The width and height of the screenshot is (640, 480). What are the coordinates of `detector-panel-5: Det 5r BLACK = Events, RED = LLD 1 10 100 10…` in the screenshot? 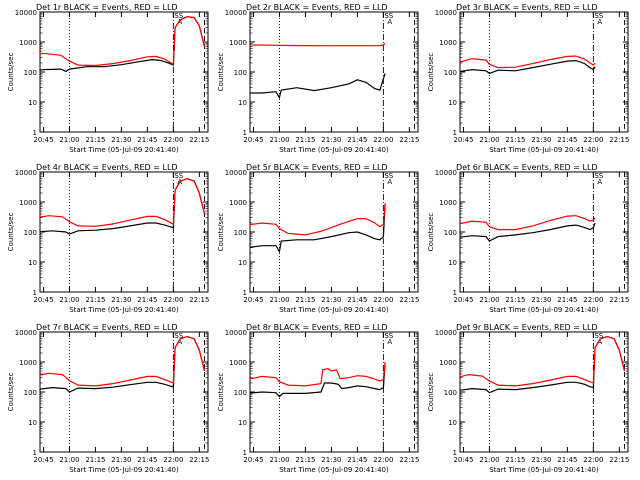 It's located at (318, 238).